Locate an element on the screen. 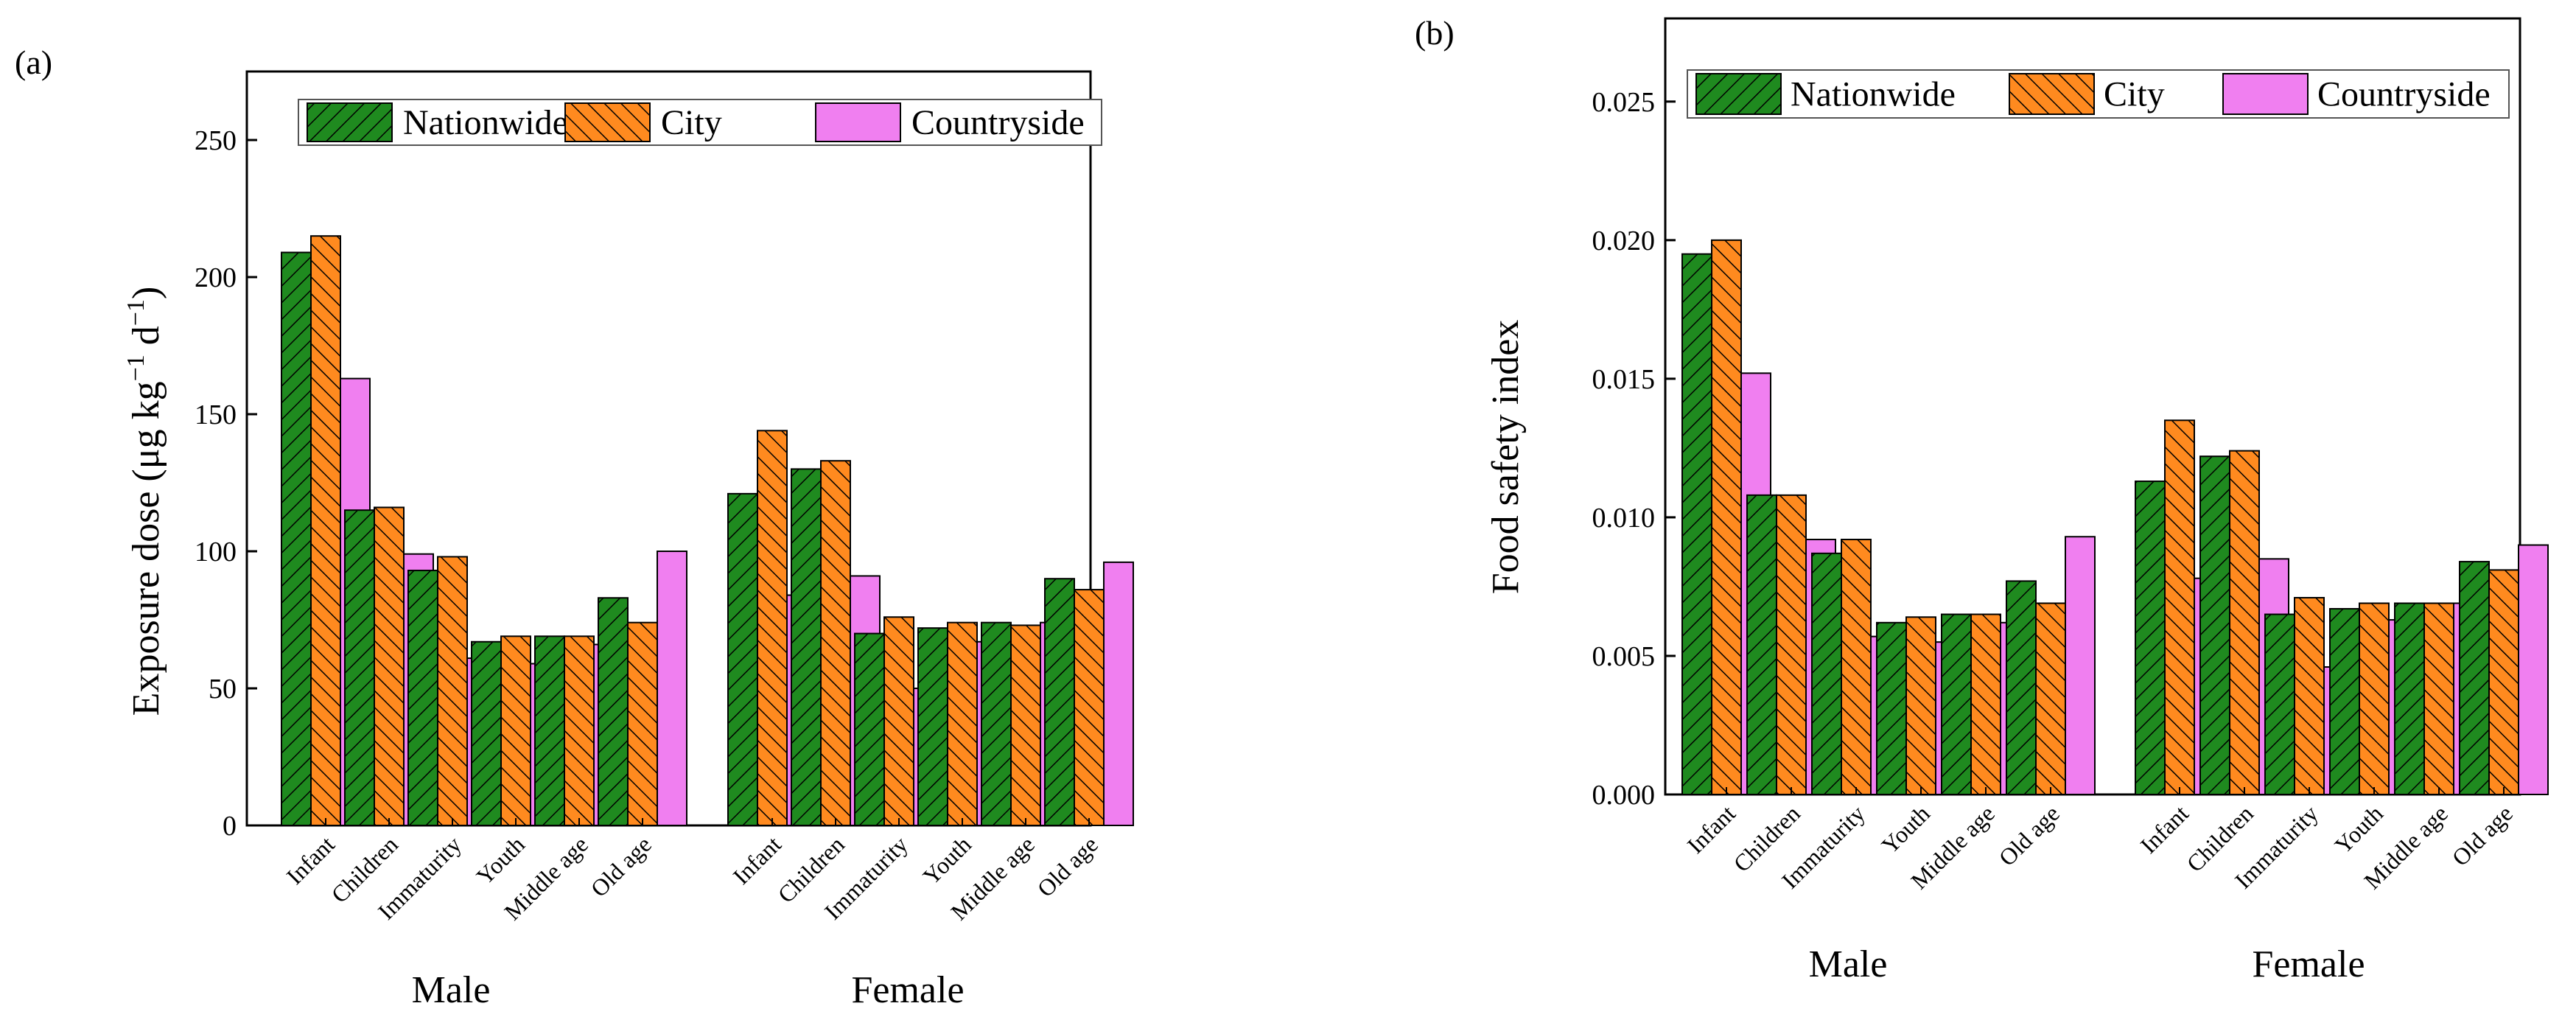 The image size is (2576, 1020). y-axis-title-part2: d is located at coordinates (146, 340).